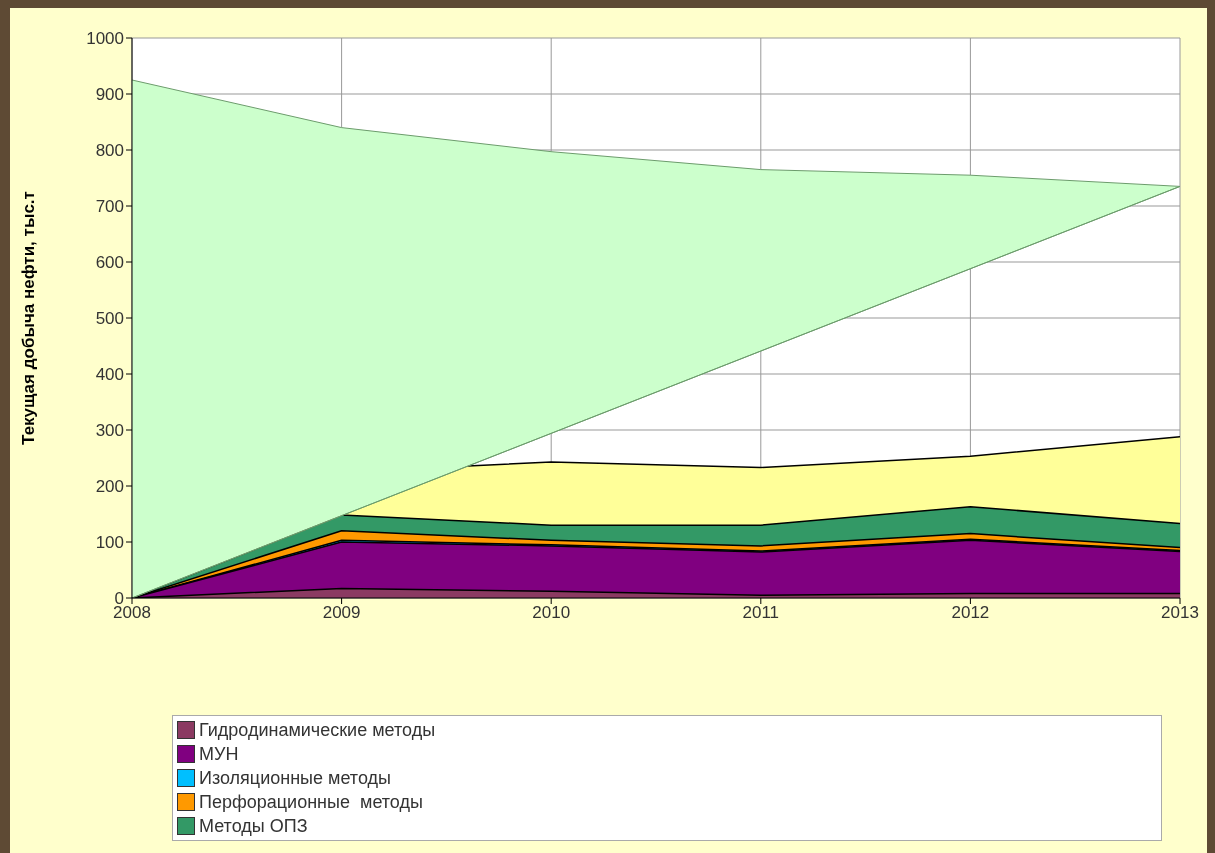 The width and height of the screenshot is (1215, 853). I want to click on x-tick-label: 2011, so click(761, 613).